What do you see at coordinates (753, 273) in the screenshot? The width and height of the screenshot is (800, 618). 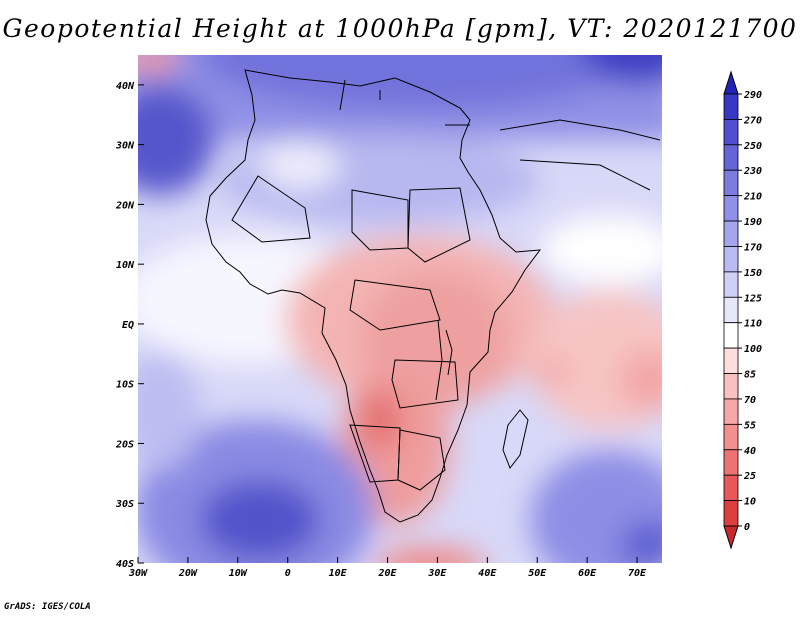 I see `colorbar-label: 150` at bounding box center [753, 273].